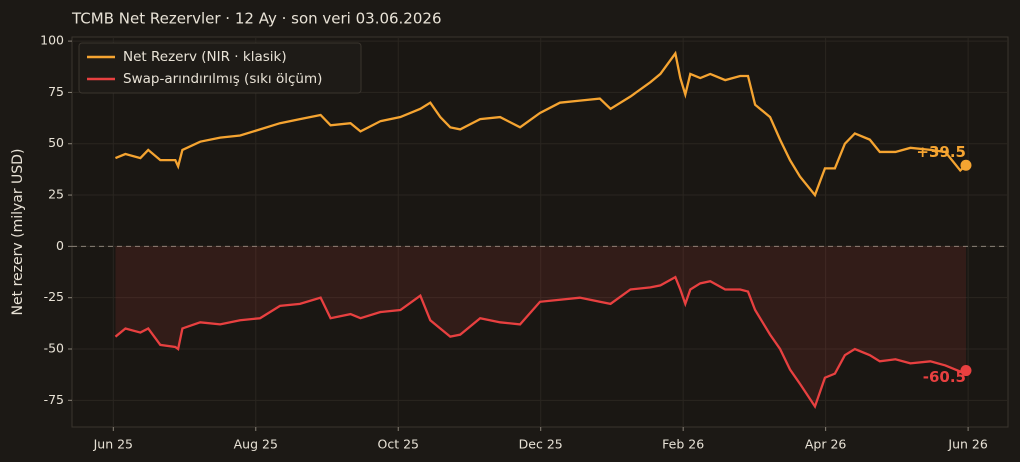 This screenshot has height=462, width=1020. What do you see at coordinates (113, 444) in the screenshot?
I see `x-tick-label: Jun 25` at bounding box center [113, 444].